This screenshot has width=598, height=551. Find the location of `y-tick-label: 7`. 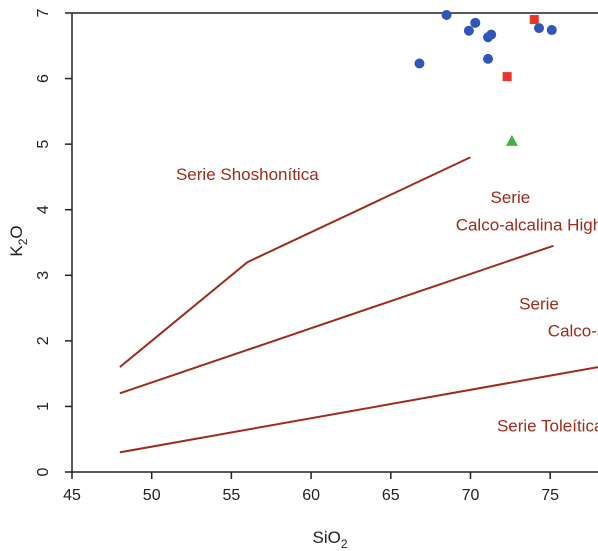

y-tick-label: 7 is located at coordinates (43, 12).